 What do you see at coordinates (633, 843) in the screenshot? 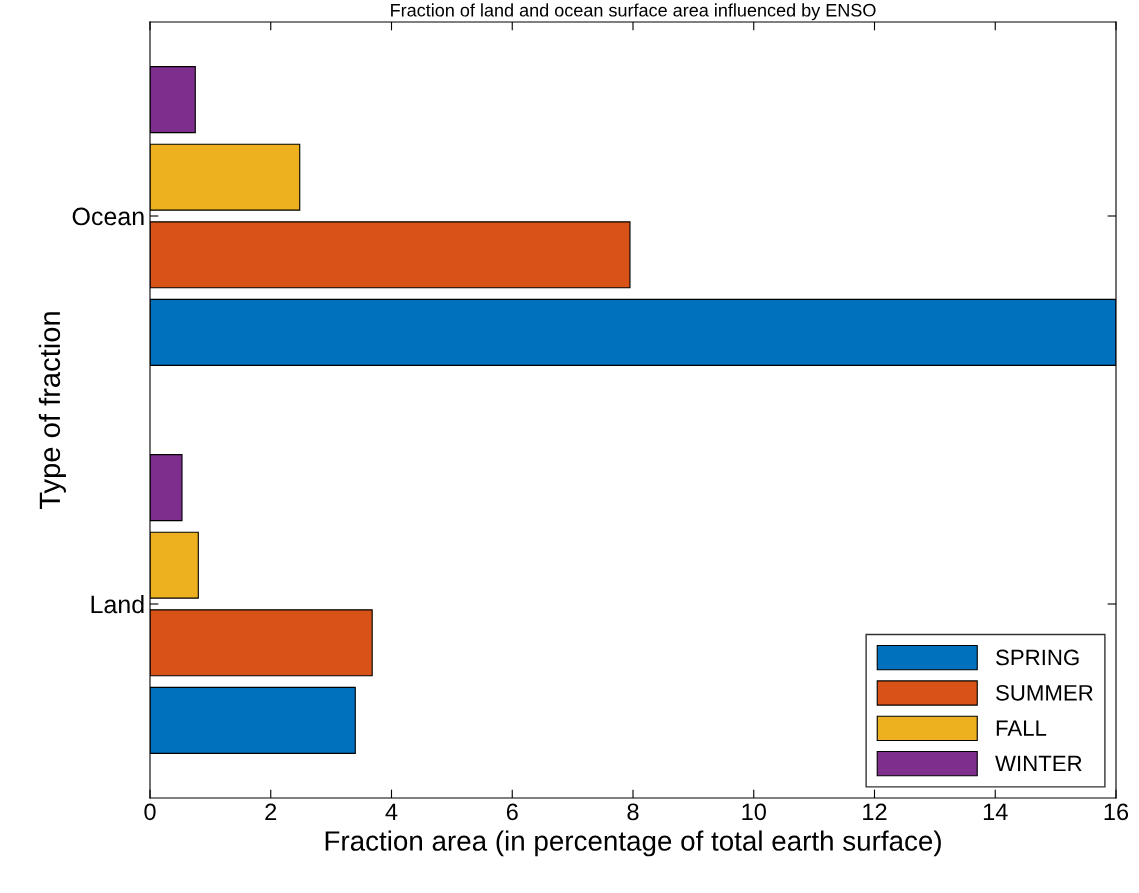
I see `x-axis-title: Fraction area (in percentage of total earth surface)` at bounding box center [633, 843].